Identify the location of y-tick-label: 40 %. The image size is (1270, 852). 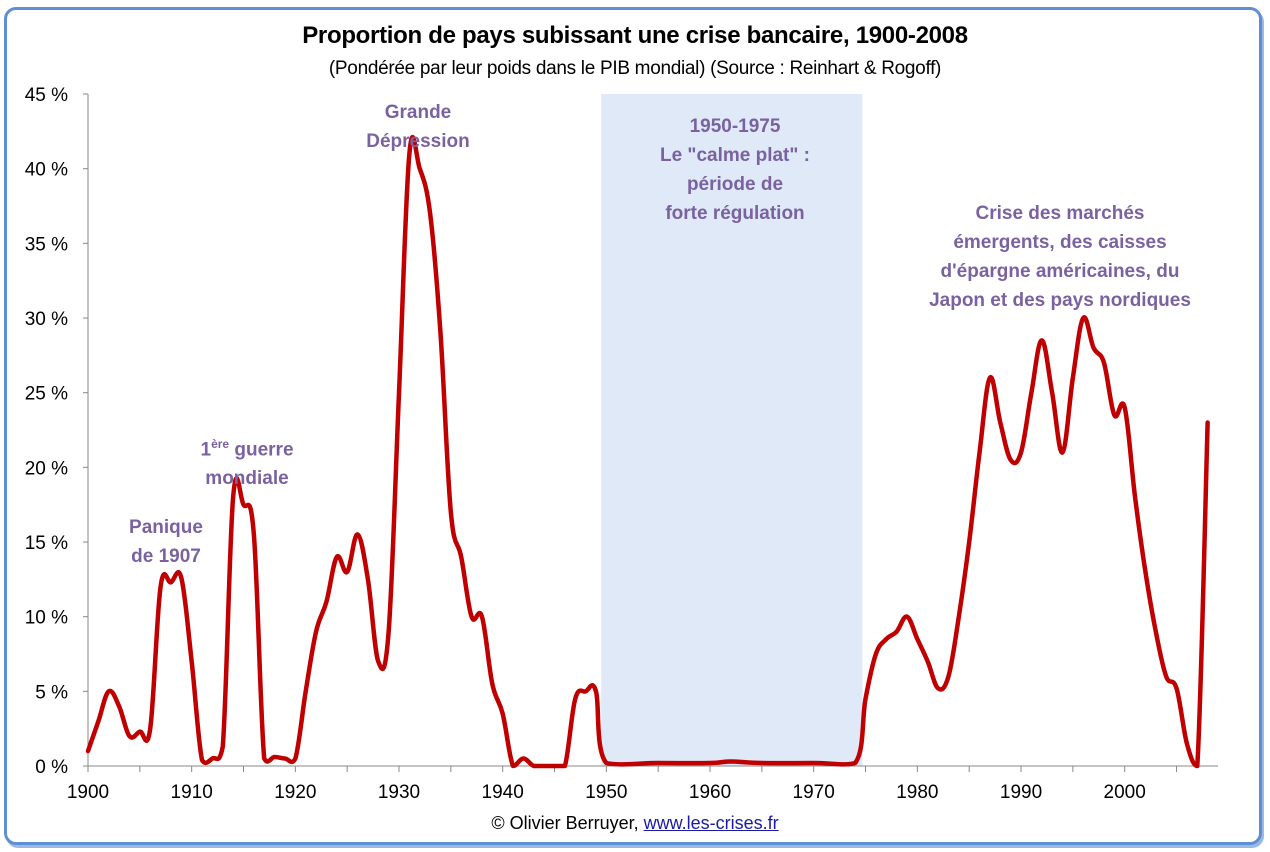
(46, 170).